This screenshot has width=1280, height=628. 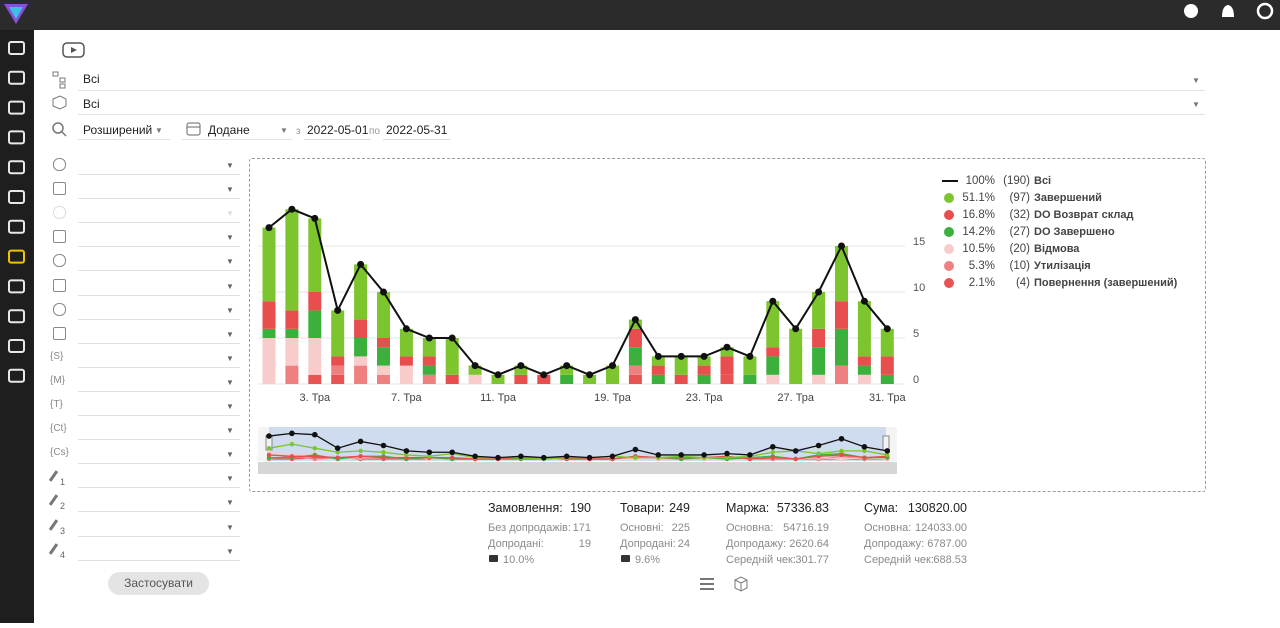 I want to click on legend-name: Всі, so click(x=1042, y=181).